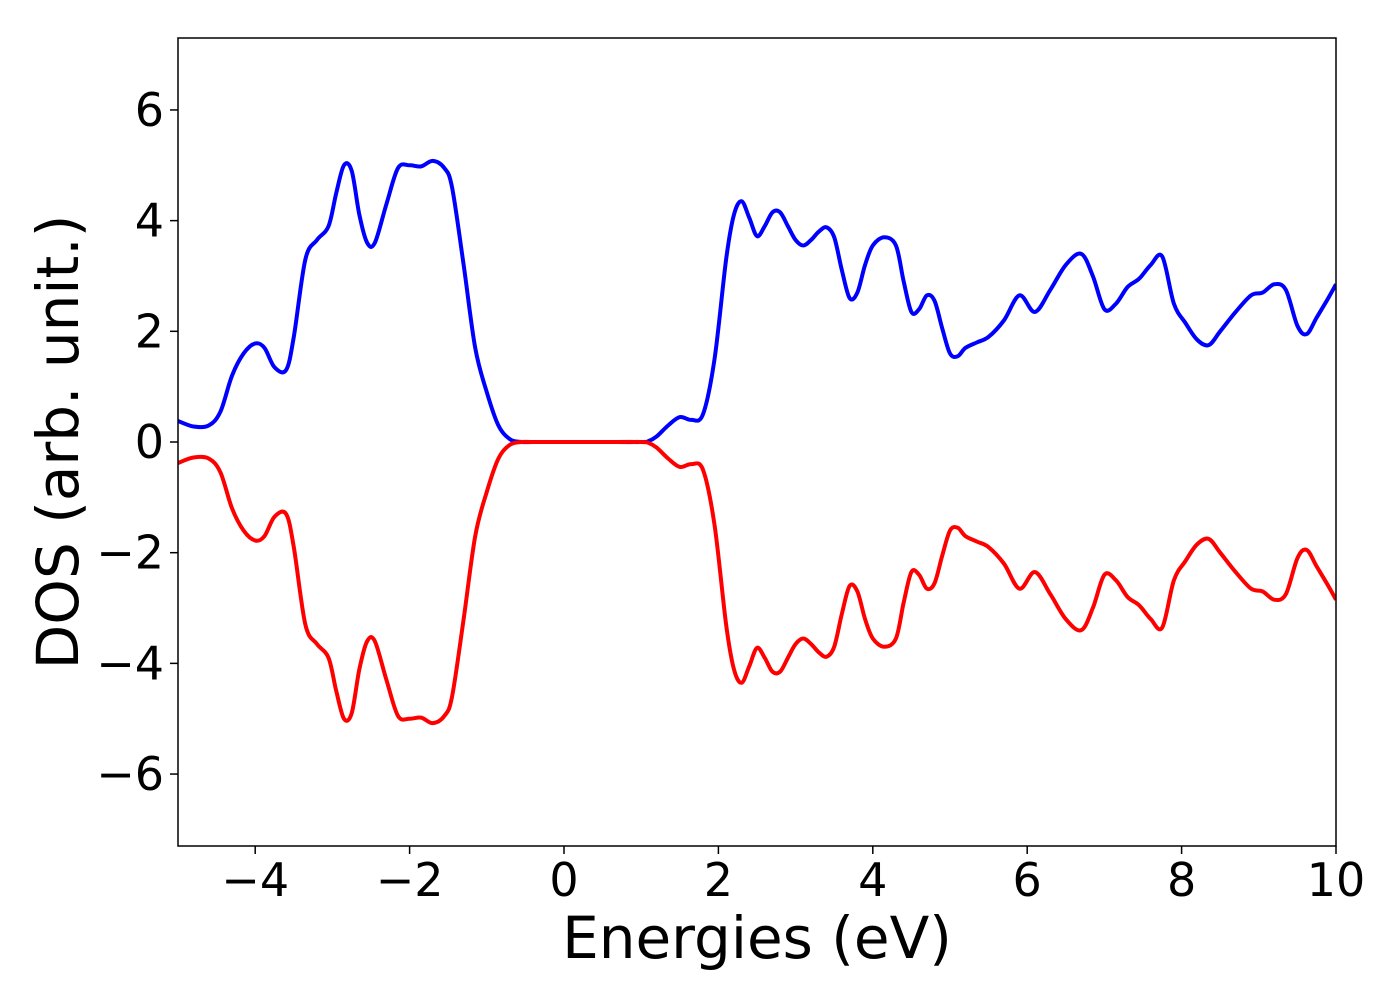 This screenshot has height=1000, width=1400. Describe the element at coordinates (149, 110) in the screenshot. I see `y-tick-label: 6` at that location.